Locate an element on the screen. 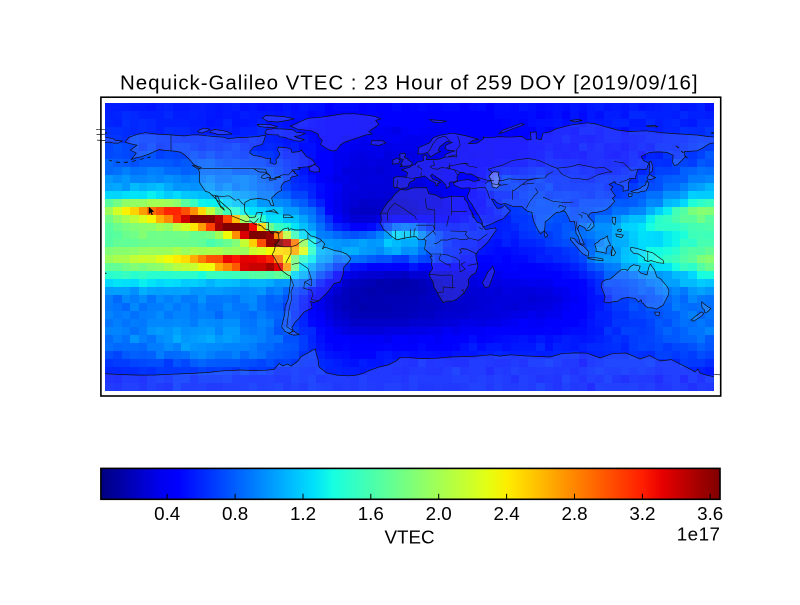 Image resolution: width=800 pixels, height=605 pixels. svg-text: VTEC is located at coordinates (409, 536).